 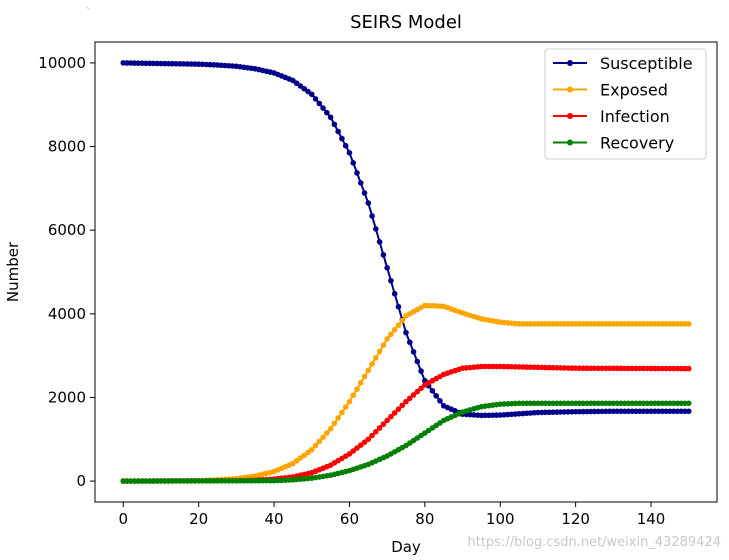 What do you see at coordinates (13, 271) in the screenshot?
I see `y-axis-label: Number` at bounding box center [13, 271].